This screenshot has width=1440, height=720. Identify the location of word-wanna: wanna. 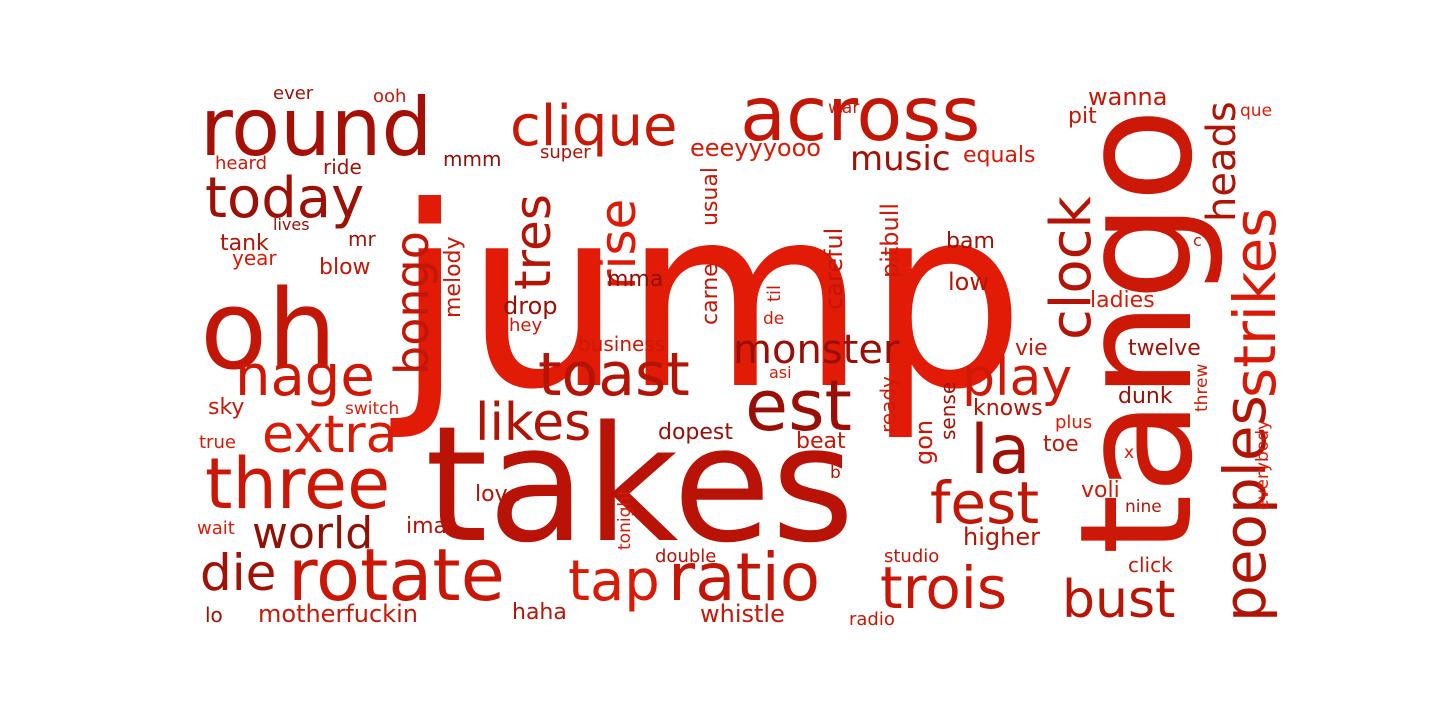
(1127, 97).